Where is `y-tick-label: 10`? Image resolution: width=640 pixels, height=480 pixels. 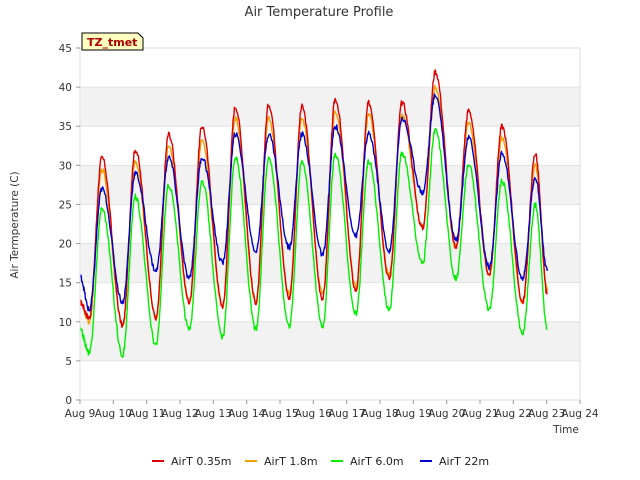
y-tick-label: 10 is located at coordinates (65, 323).